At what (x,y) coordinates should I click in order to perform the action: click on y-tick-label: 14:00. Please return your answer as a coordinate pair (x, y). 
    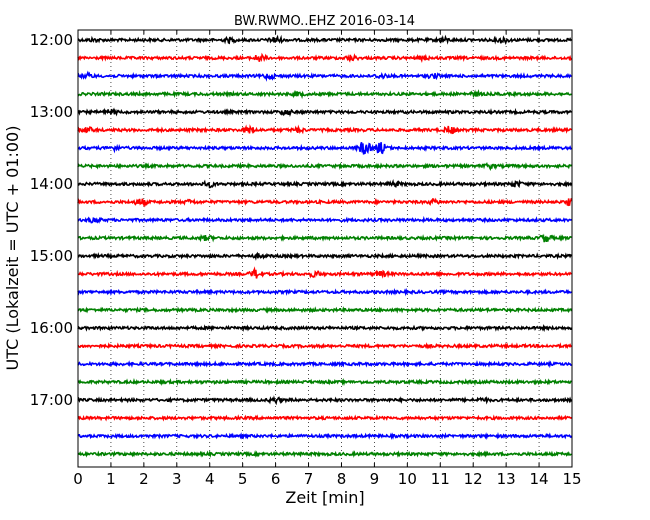
    Looking at the image, I should click on (51, 184).